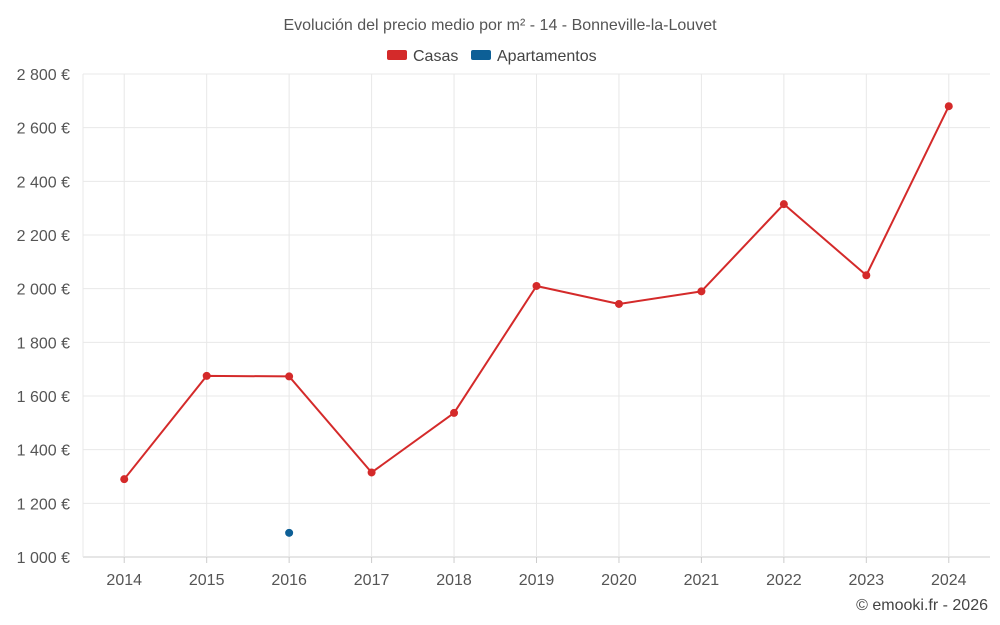 The width and height of the screenshot is (1000, 625). I want to click on legend: Casas Apartamentos, so click(492, 56).